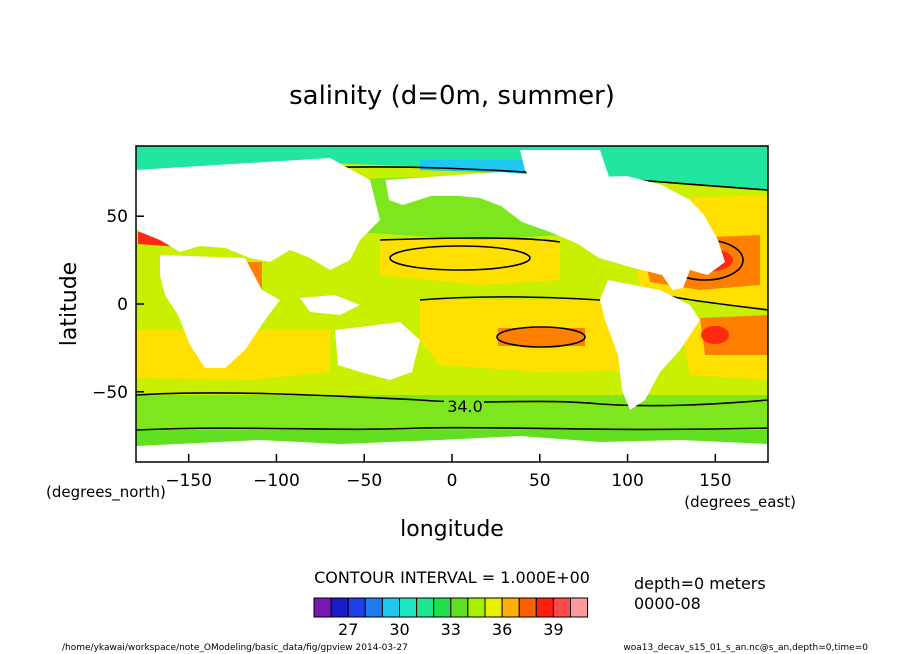  Describe the element at coordinates (740, 502) in the screenshot. I see `x-unit-label: (degrees_east)` at that location.